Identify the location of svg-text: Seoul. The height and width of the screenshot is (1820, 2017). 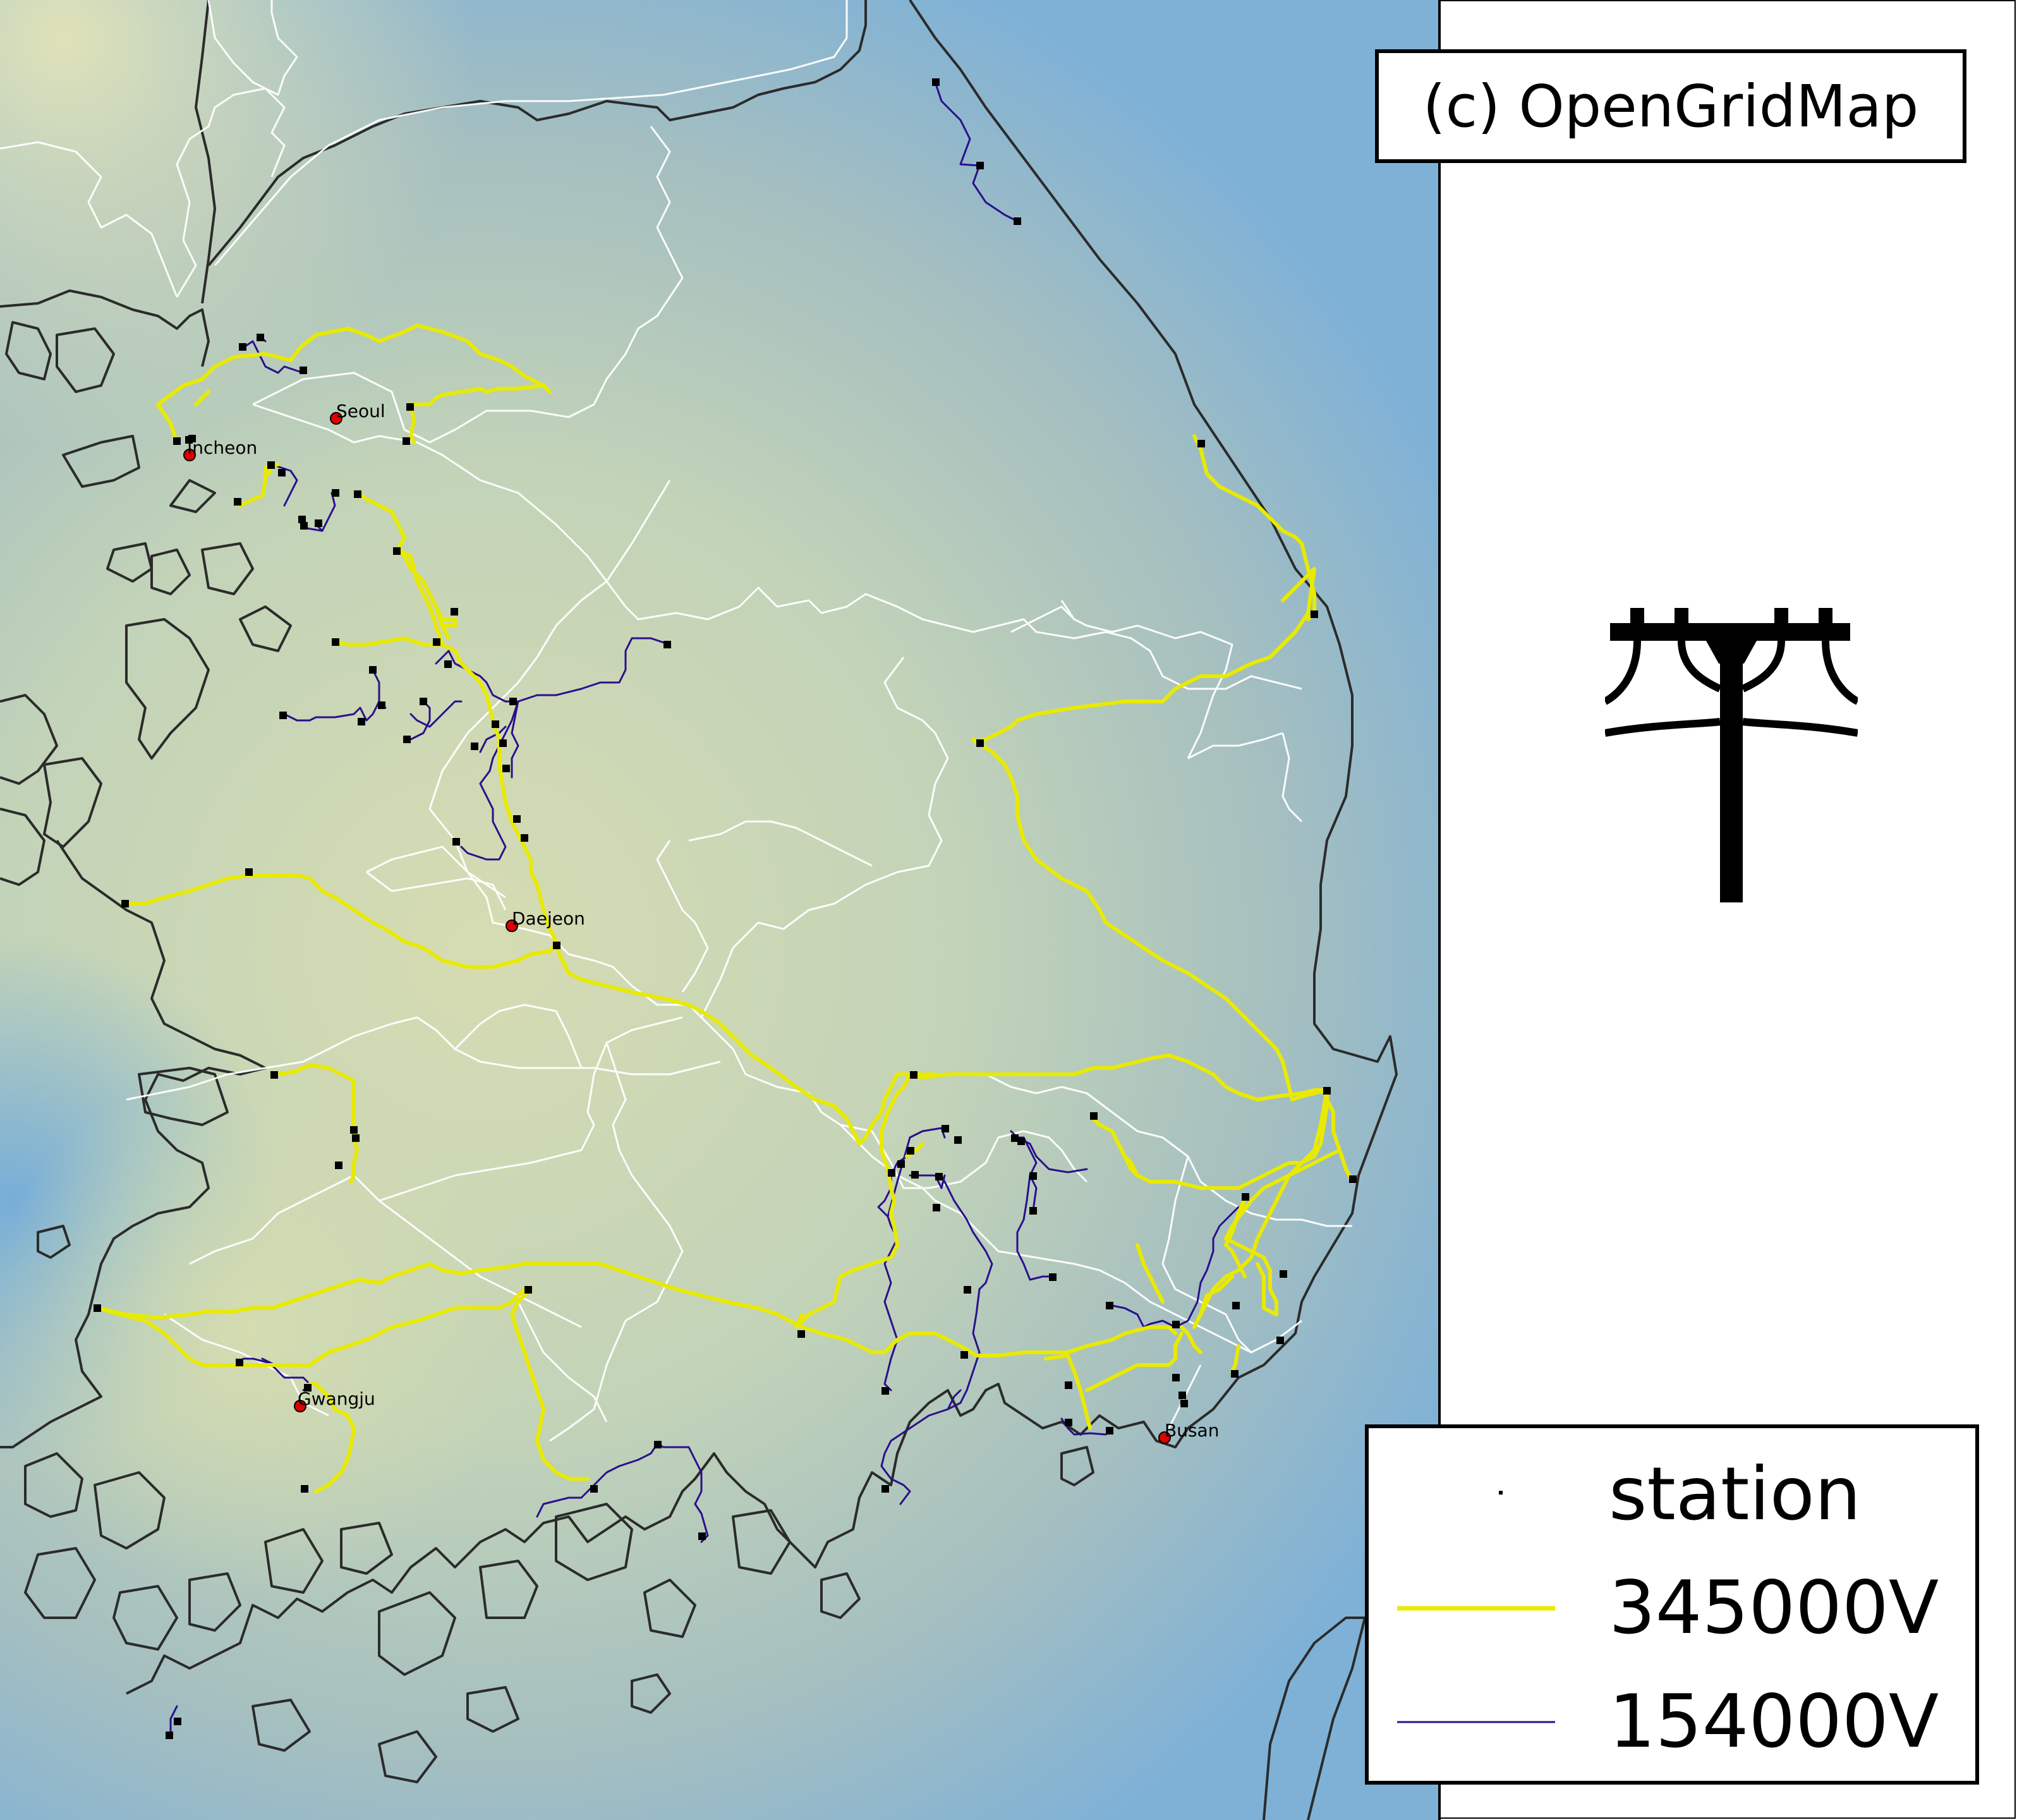
(360, 411).